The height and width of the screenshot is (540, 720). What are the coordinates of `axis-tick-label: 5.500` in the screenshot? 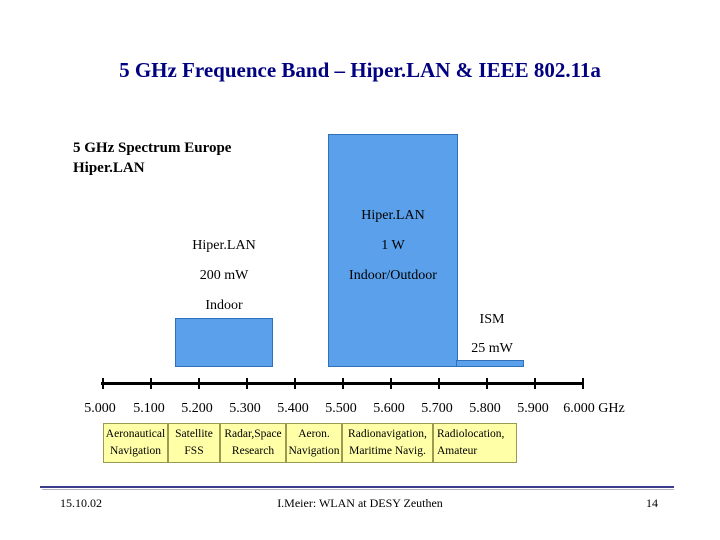 It's located at (341, 408).